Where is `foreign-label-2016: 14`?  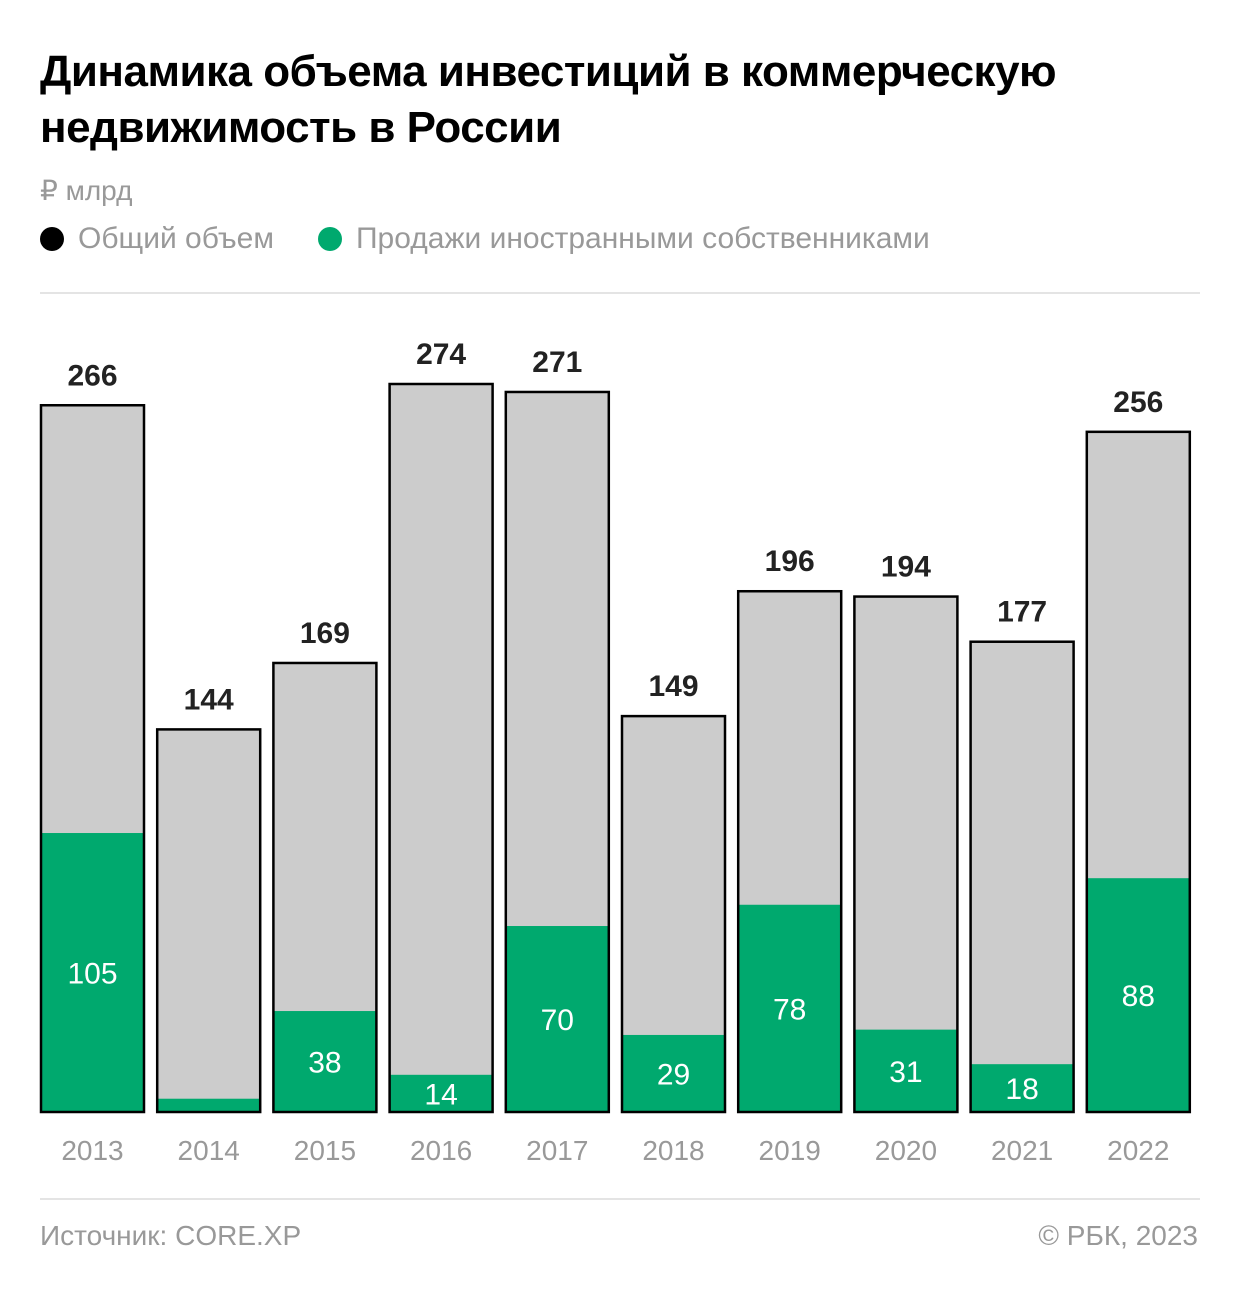
foreign-label-2016: 14 is located at coordinates (440, 1094).